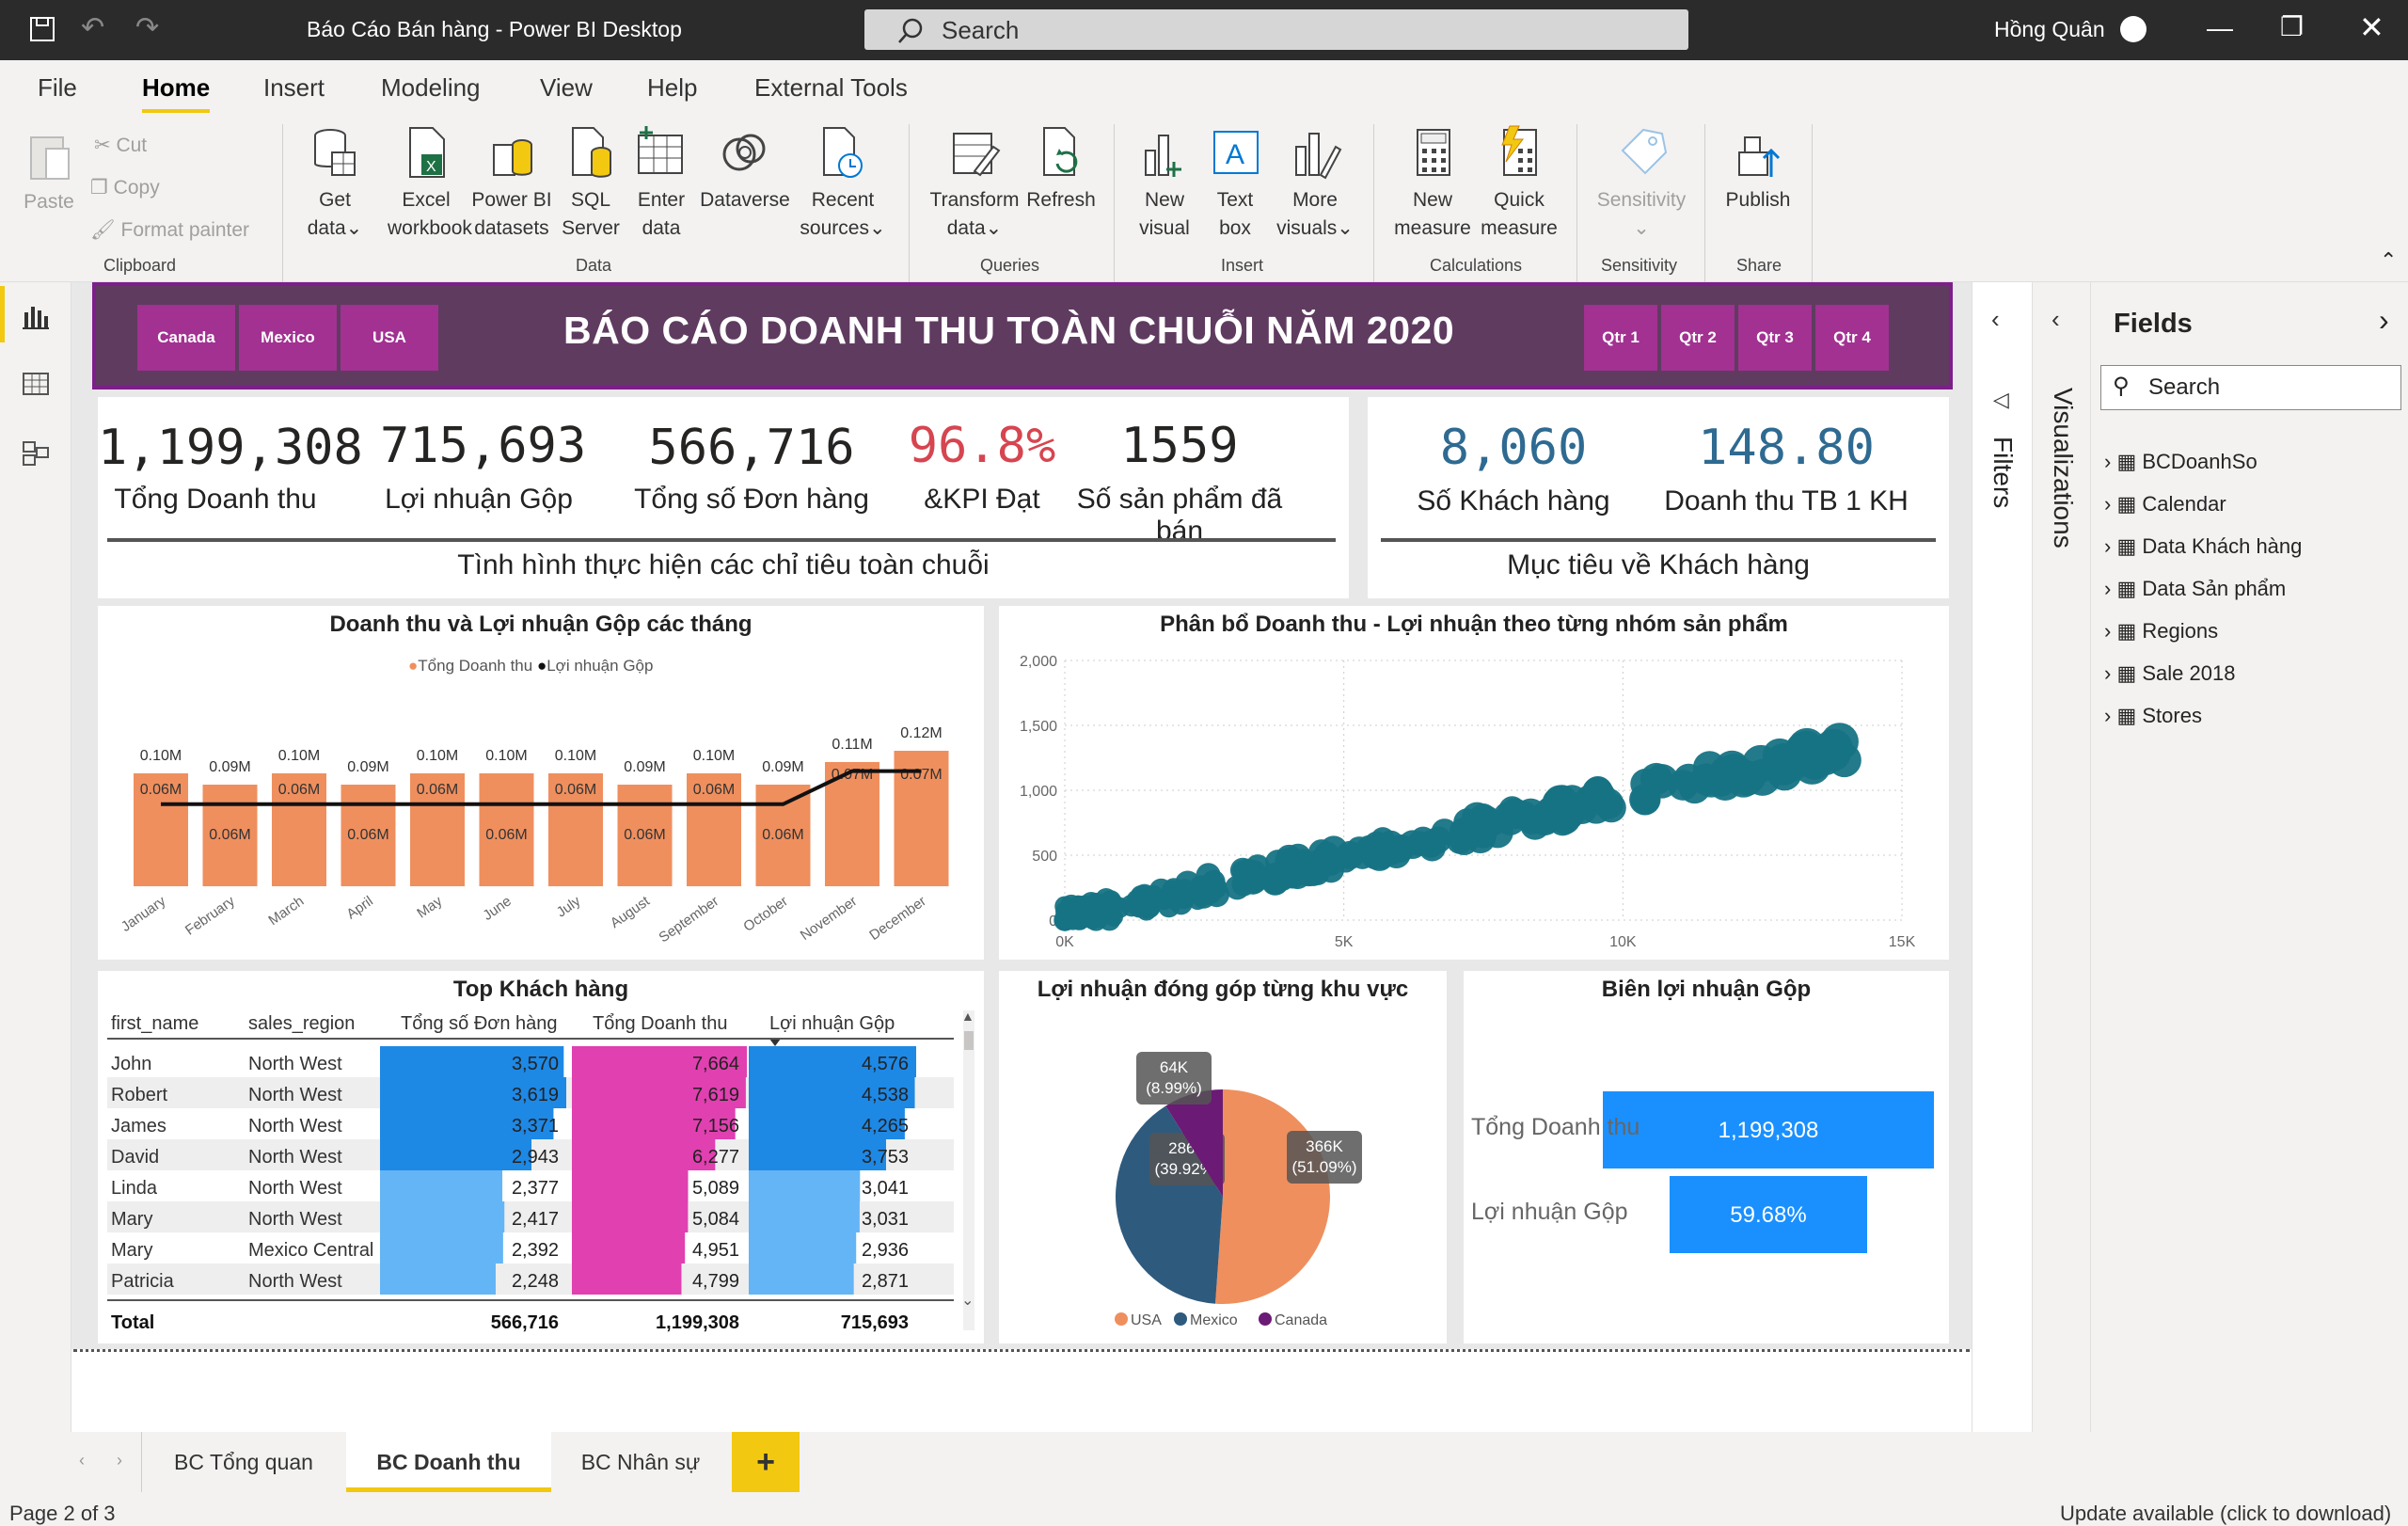  Describe the element at coordinates (662, 228) in the screenshot. I see `enter-data-label-2: data` at that location.